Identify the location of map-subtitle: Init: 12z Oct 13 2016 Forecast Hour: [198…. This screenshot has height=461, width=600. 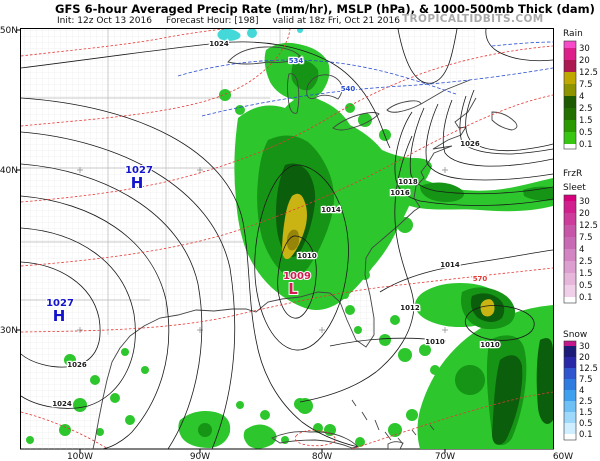
(235, 21).